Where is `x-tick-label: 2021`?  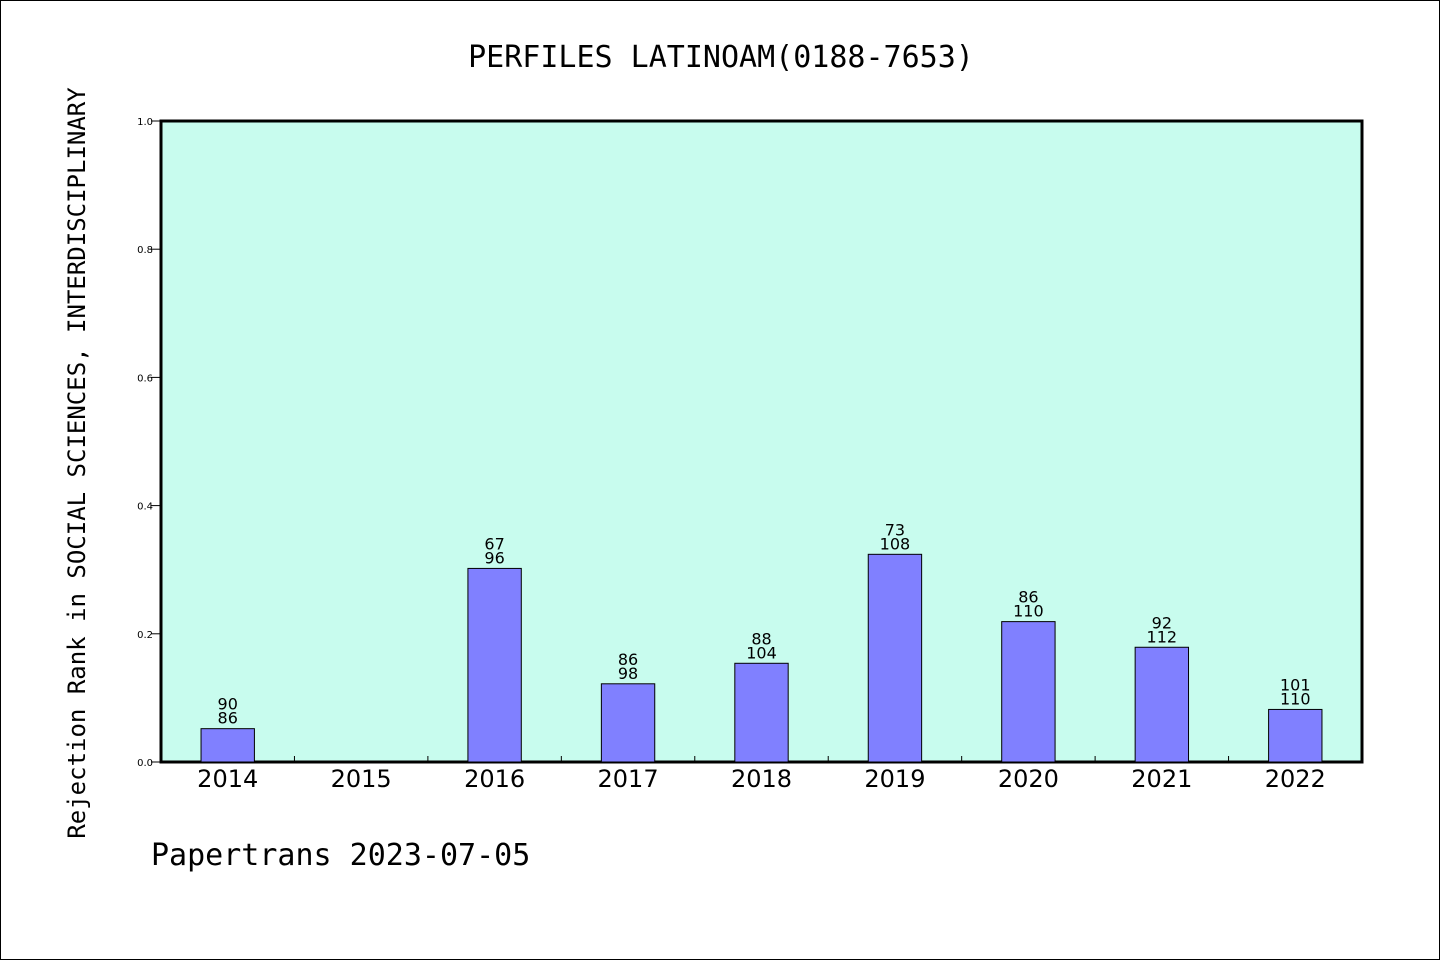
x-tick-label: 2021 is located at coordinates (1161, 779).